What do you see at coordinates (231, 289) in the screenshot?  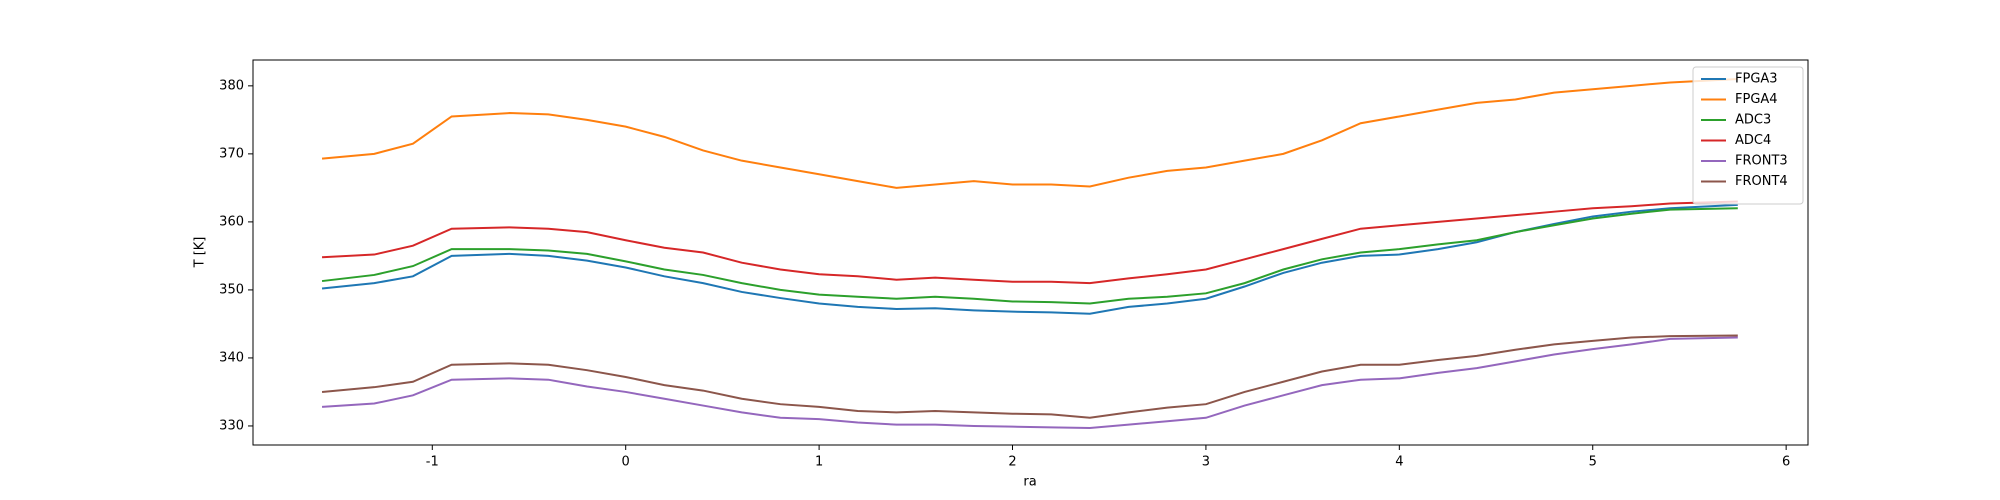 I see `y-tick-label: 350` at bounding box center [231, 289].